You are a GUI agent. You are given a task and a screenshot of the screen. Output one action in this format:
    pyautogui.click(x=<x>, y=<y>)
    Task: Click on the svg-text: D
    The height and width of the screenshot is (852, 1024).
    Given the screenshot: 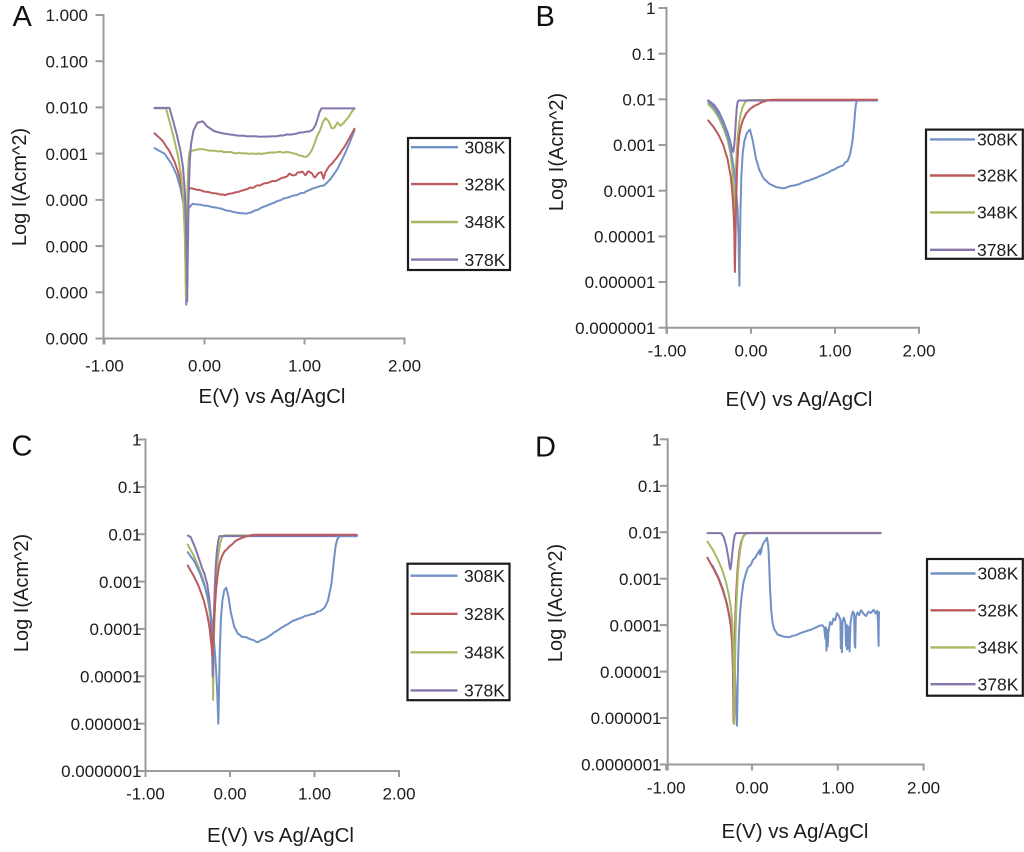 What is the action you would take?
    pyautogui.click(x=545, y=448)
    